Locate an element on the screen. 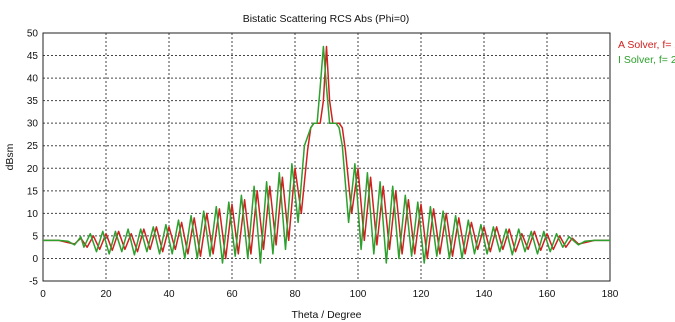  y-tick-label: 35 is located at coordinates (33, 101).